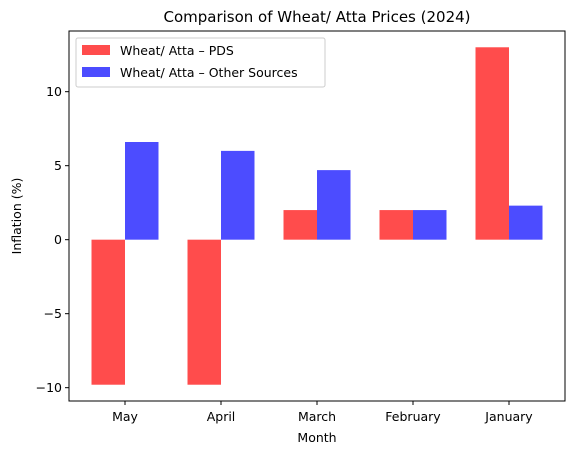 Image resolution: width=574 pixels, height=455 pixels. What do you see at coordinates (58, 165) in the screenshot?
I see `y-tick-label: 5` at bounding box center [58, 165].